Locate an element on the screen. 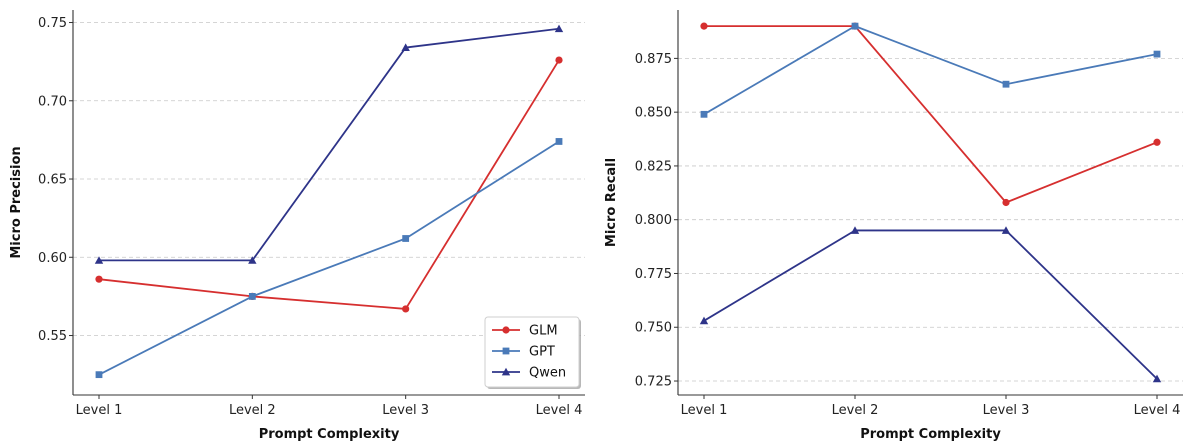 The image size is (1201, 443). y-tick-label: 0.75 is located at coordinates (52, 23).